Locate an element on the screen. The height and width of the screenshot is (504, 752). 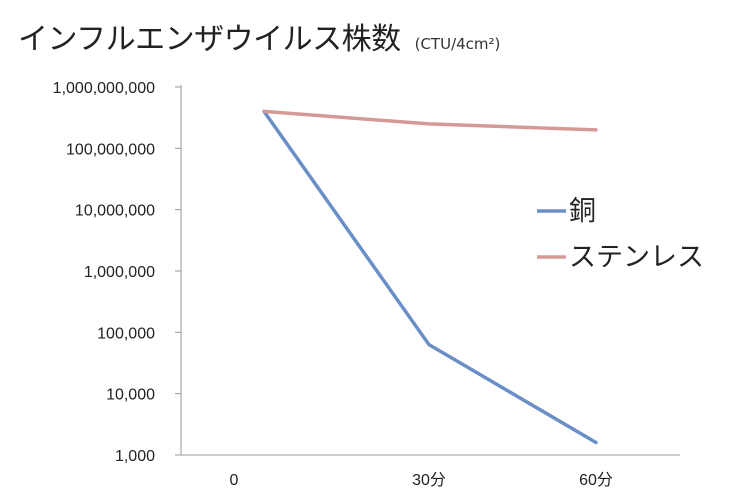
chart-title-block: インフルエンザウイルス株数 (CTU/4cm²) is located at coordinates (259, 36).